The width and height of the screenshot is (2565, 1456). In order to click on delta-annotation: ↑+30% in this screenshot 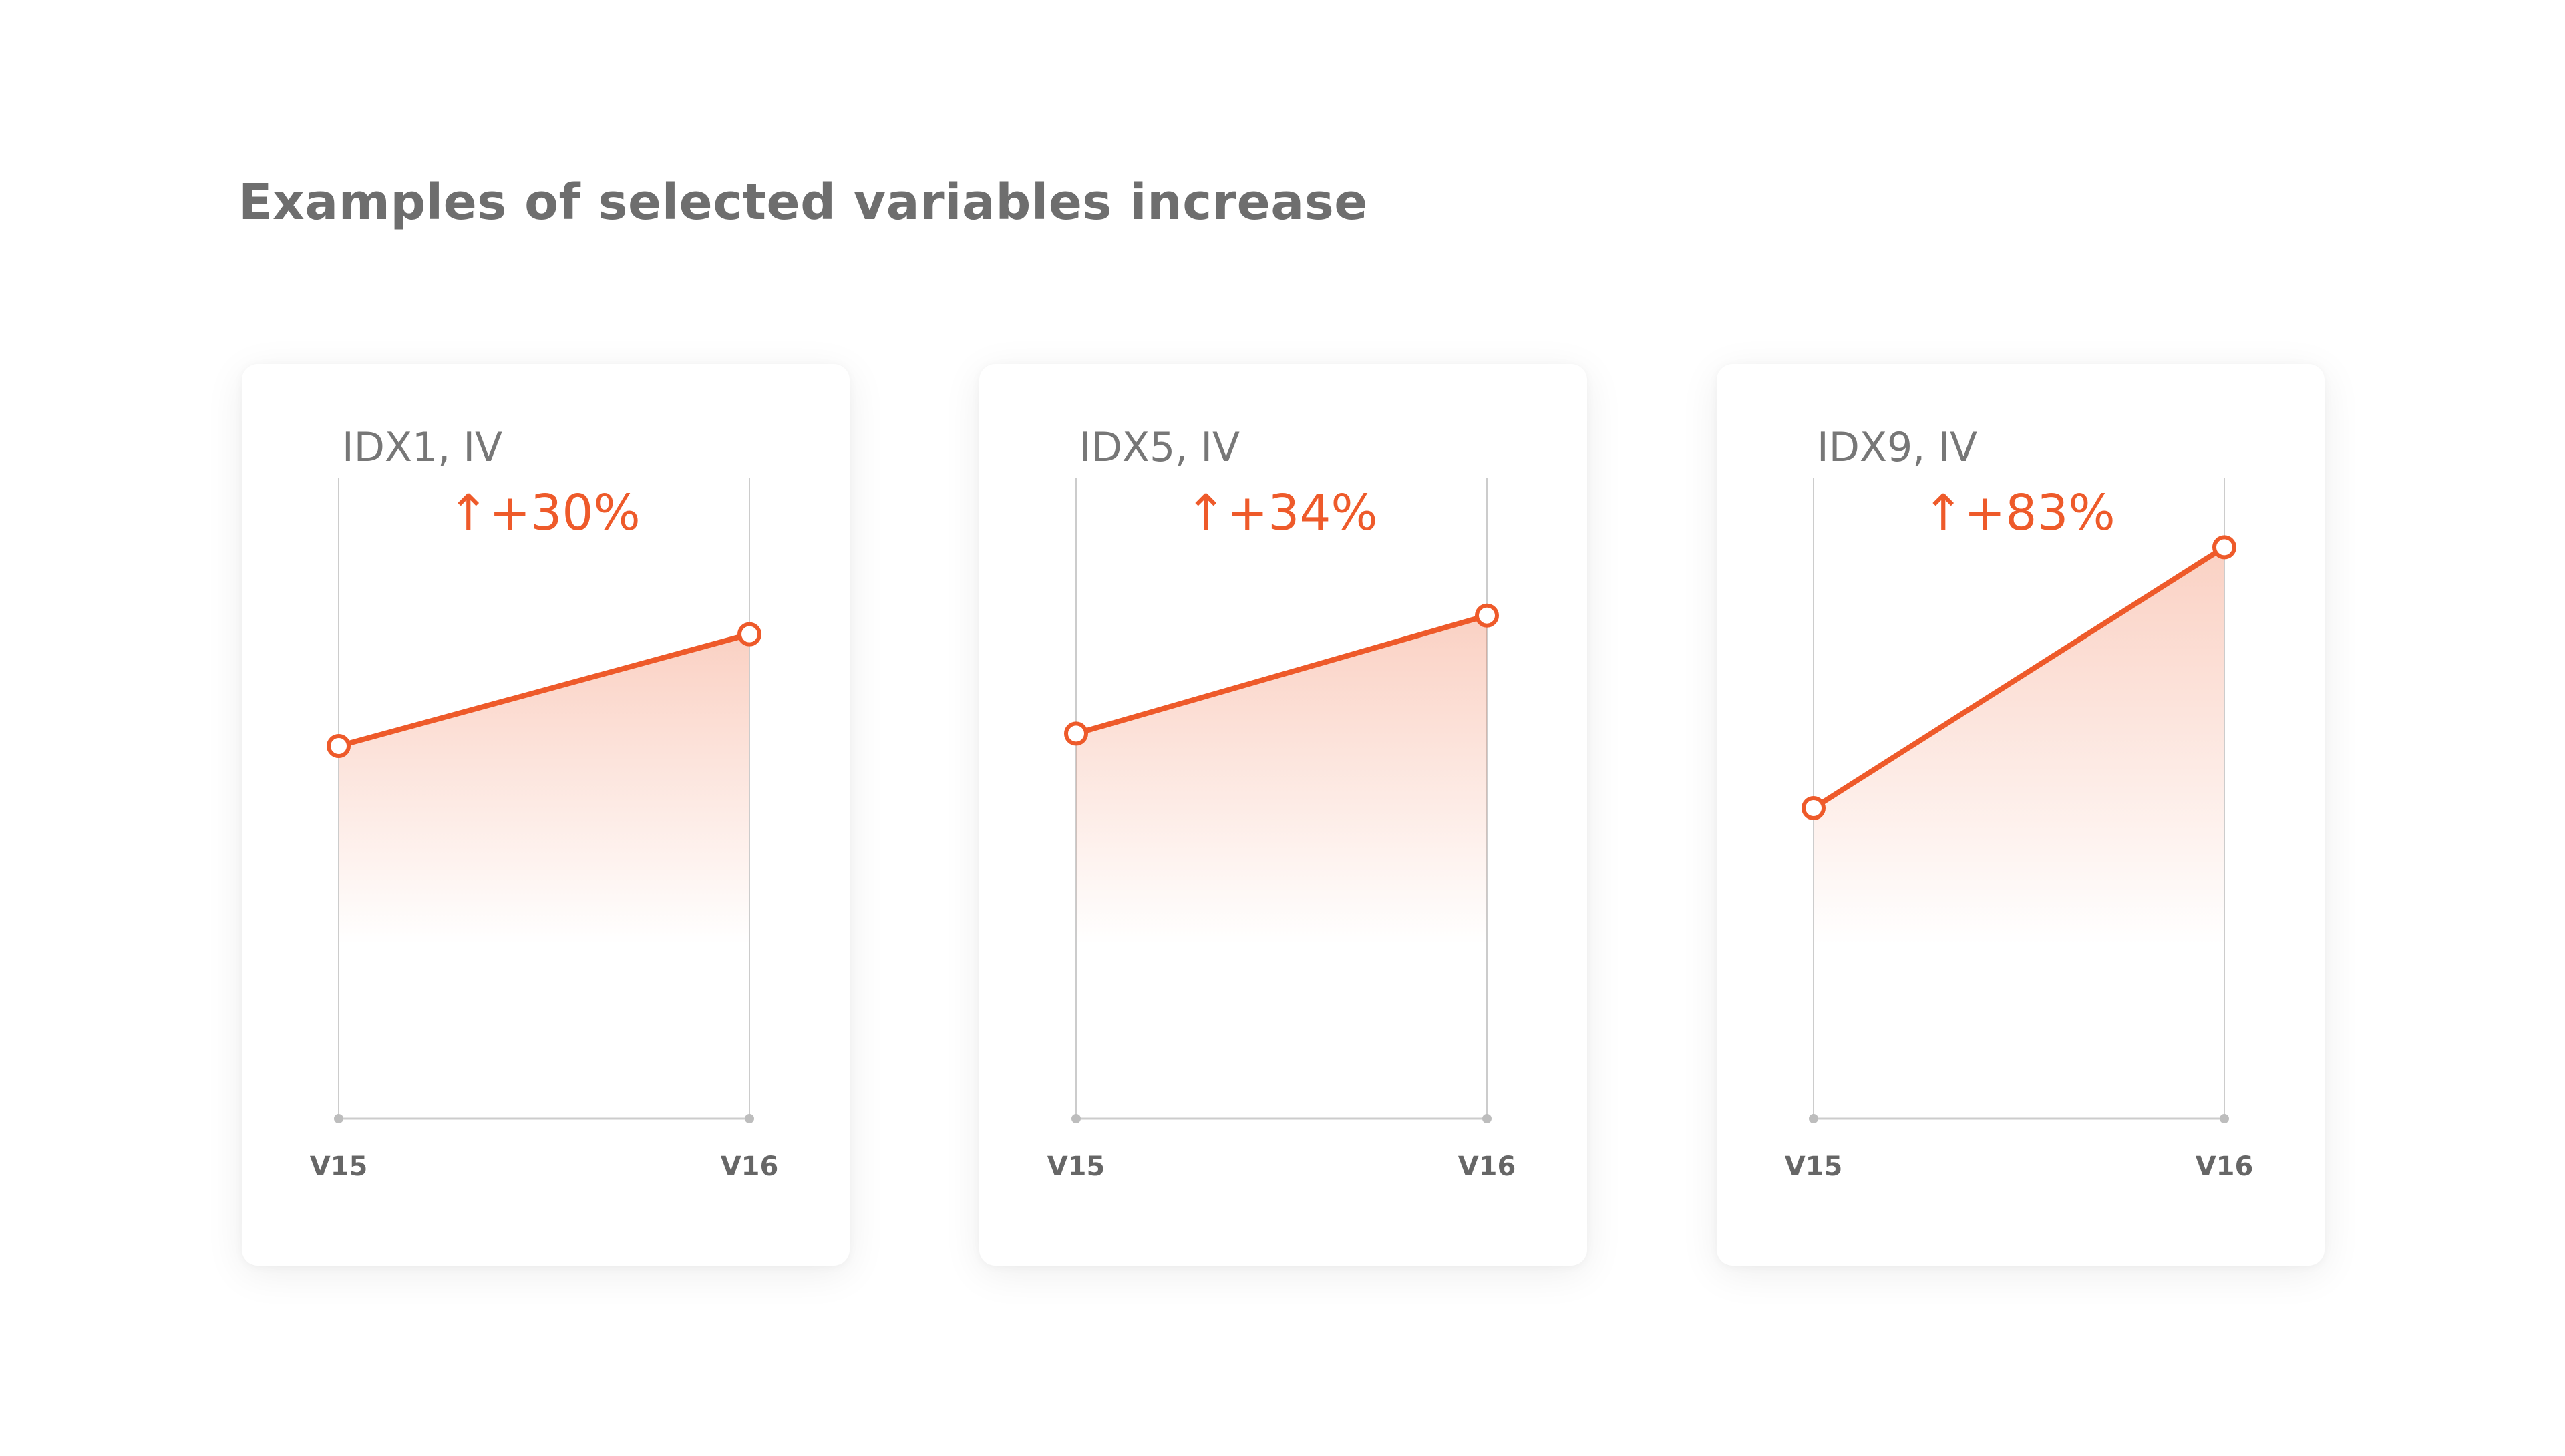, I will do `click(544, 513)`.